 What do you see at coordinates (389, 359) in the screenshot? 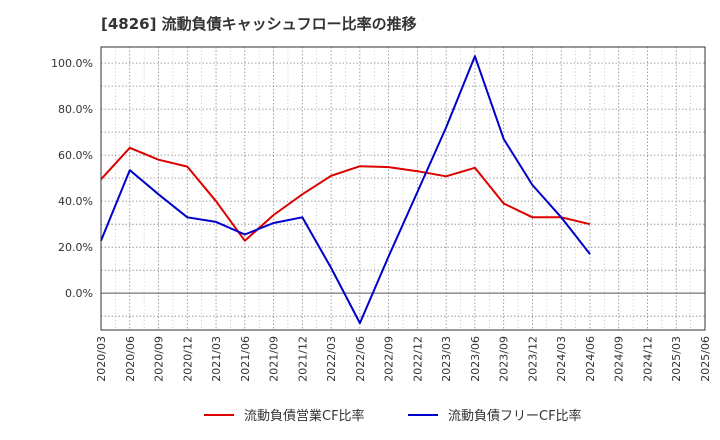
I see `x-tick-label: 2022/09` at bounding box center [389, 359].